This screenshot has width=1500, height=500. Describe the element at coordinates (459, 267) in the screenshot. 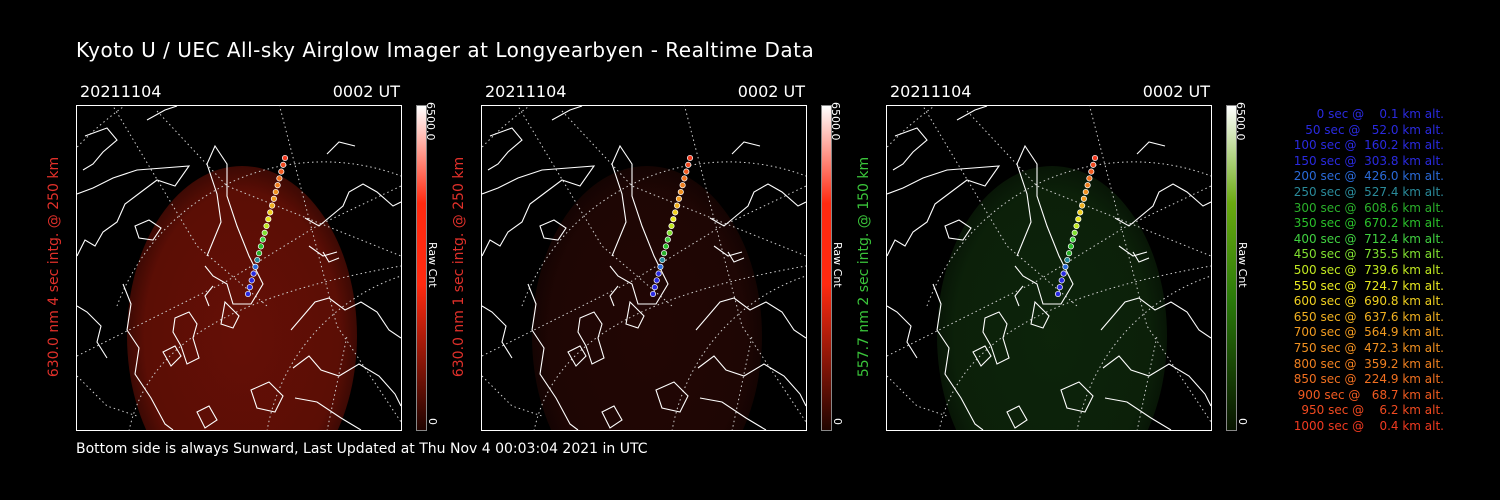

I see `panel-ylabel: 630.0 nm 1 sec intg. @ 250 km` at that location.